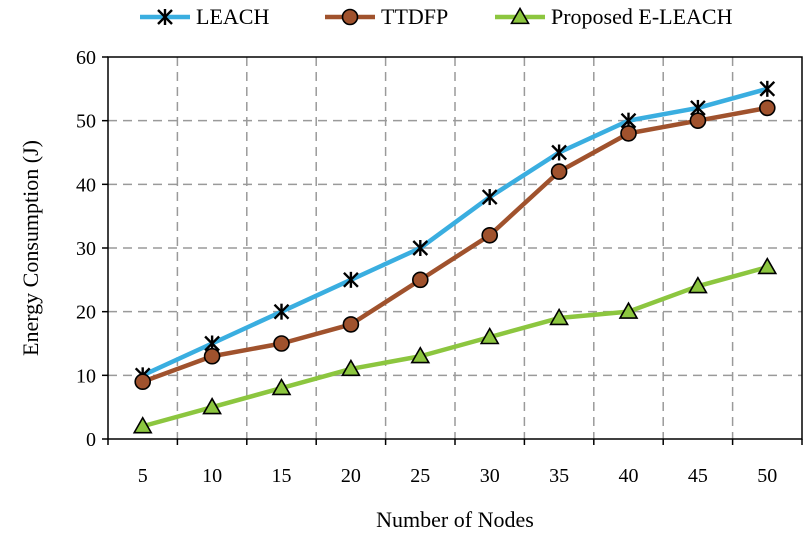  What do you see at coordinates (86, 122) in the screenshot?
I see `y-tick-label: 50` at bounding box center [86, 122].